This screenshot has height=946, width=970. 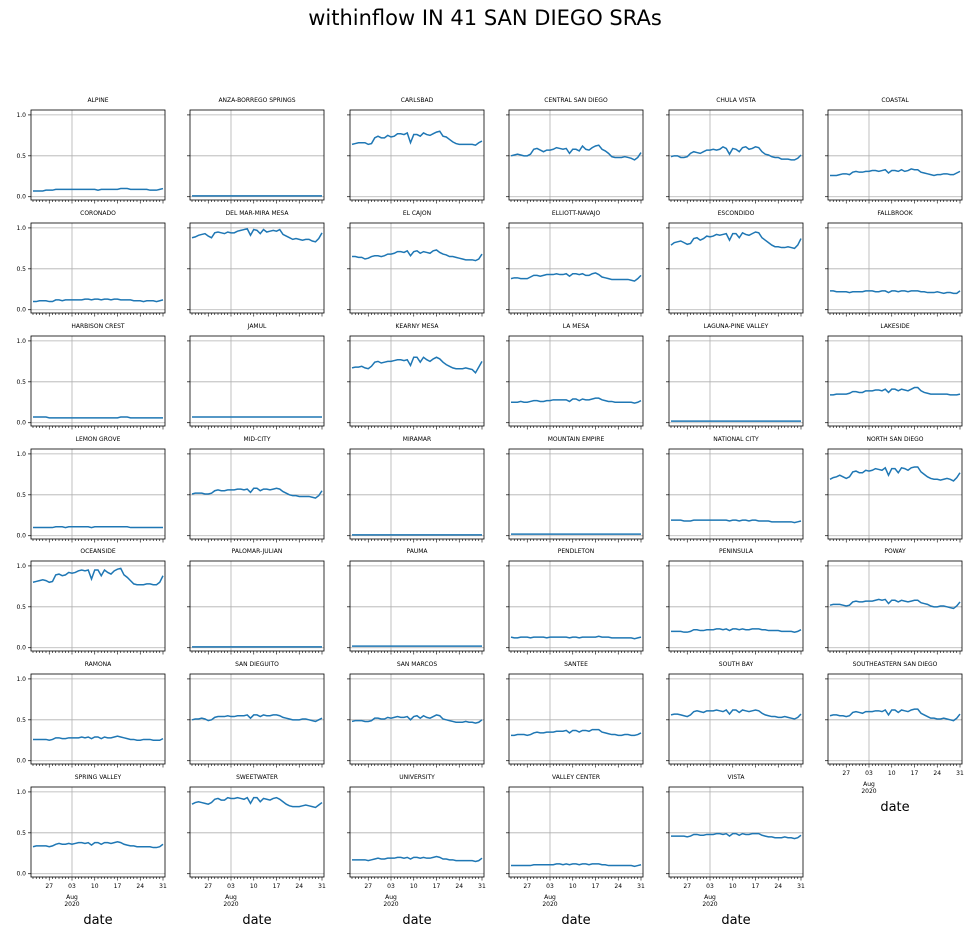 I want to click on panel-title: LEMON GROVE, so click(x=98, y=439).